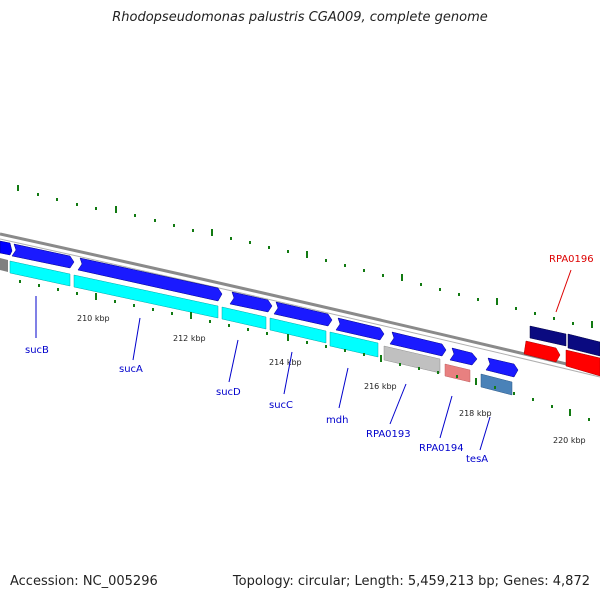  Describe the element at coordinates (285, 362) in the screenshot. I see `tick-label-214: 214 kbp` at that location.